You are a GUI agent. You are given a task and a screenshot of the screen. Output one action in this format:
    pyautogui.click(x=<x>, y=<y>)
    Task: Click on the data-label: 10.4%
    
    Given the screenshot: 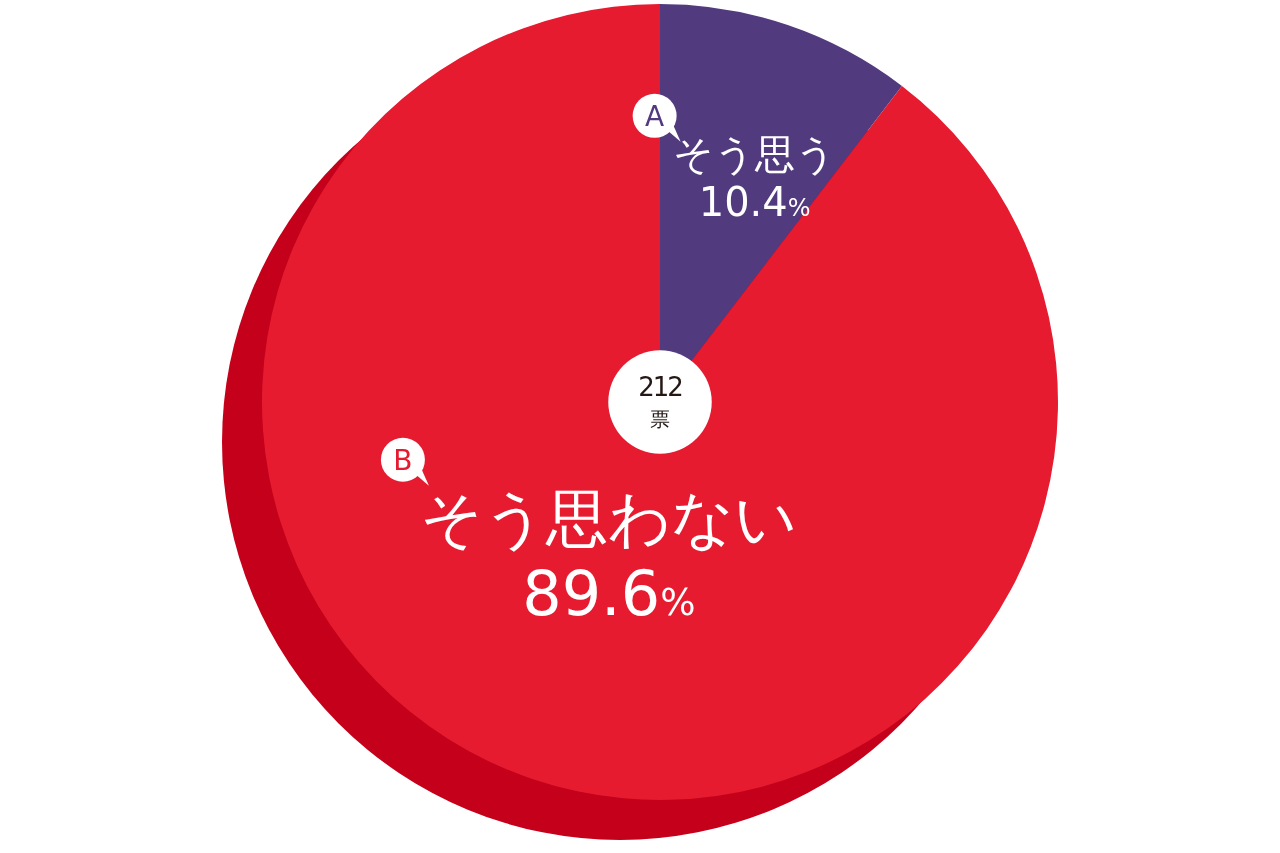 What is the action you would take?
    pyautogui.click(x=754, y=201)
    